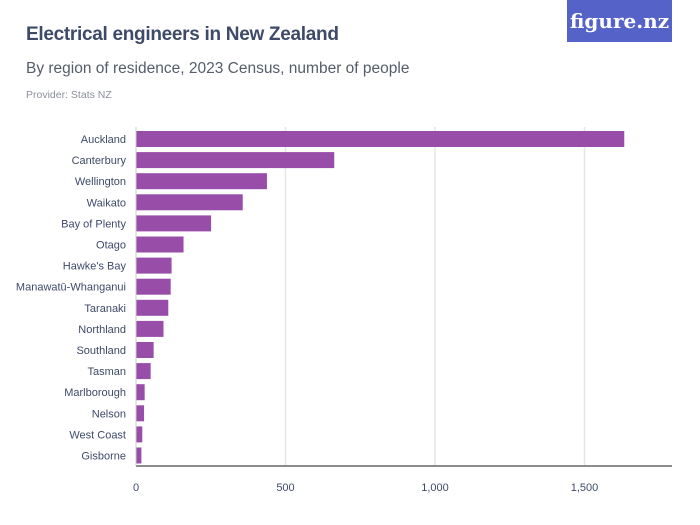 The height and width of the screenshot is (525, 700). Describe the element at coordinates (109, 414) in the screenshot. I see `category-label: Nelson` at that location.